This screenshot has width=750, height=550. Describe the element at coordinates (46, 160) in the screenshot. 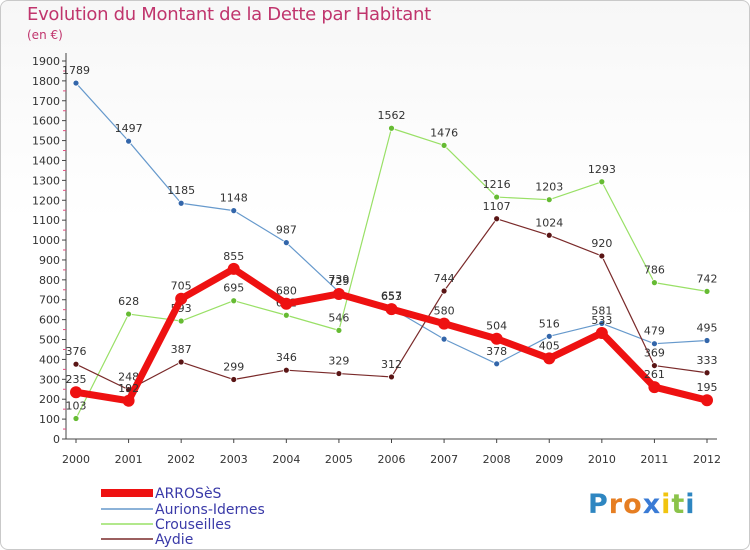

I see `y-tick-label: 1400` at that location.